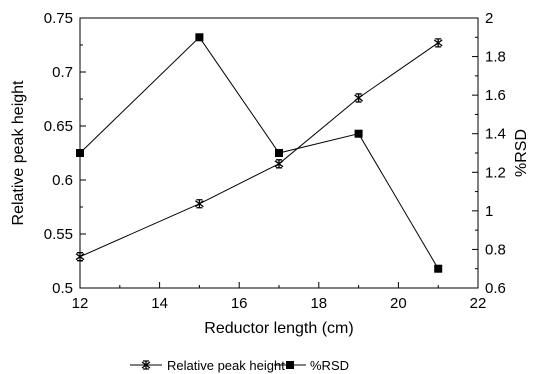 The height and width of the screenshot is (374, 534). Describe the element at coordinates (489, 211) in the screenshot. I see `right-y-tick-label: 1` at that location.